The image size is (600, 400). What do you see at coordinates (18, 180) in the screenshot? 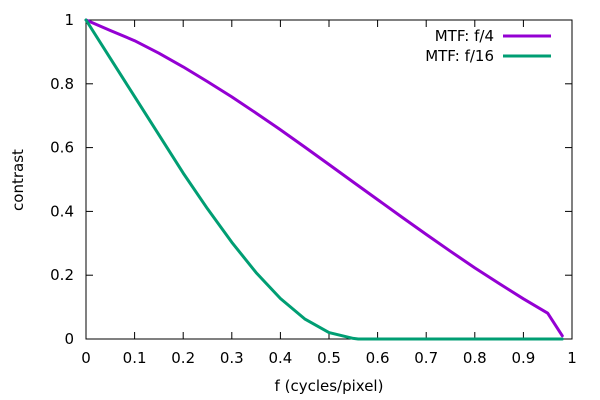
I see `y-axis-title: contrast` at bounding box center [18, 180].